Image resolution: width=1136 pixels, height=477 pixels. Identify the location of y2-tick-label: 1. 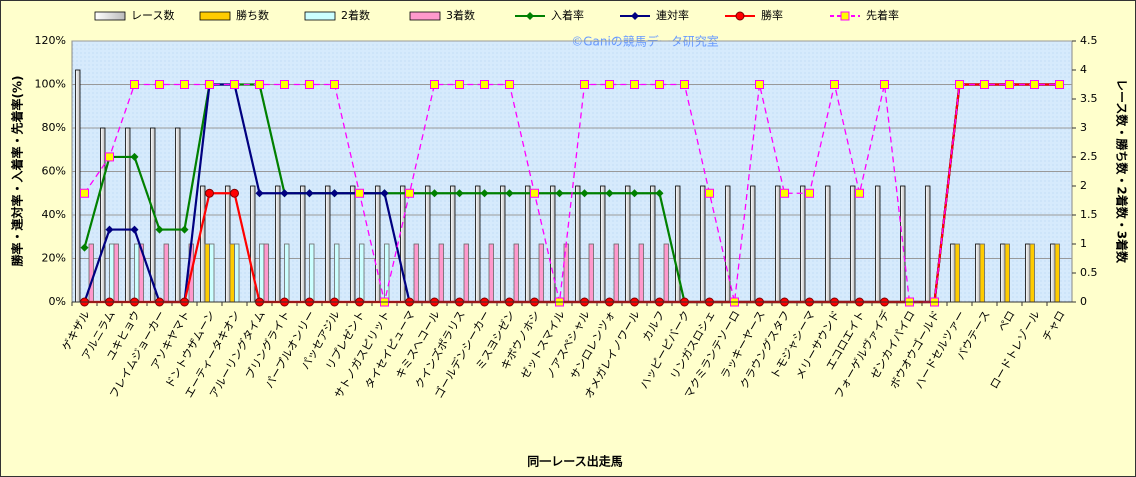
(1083, 243).